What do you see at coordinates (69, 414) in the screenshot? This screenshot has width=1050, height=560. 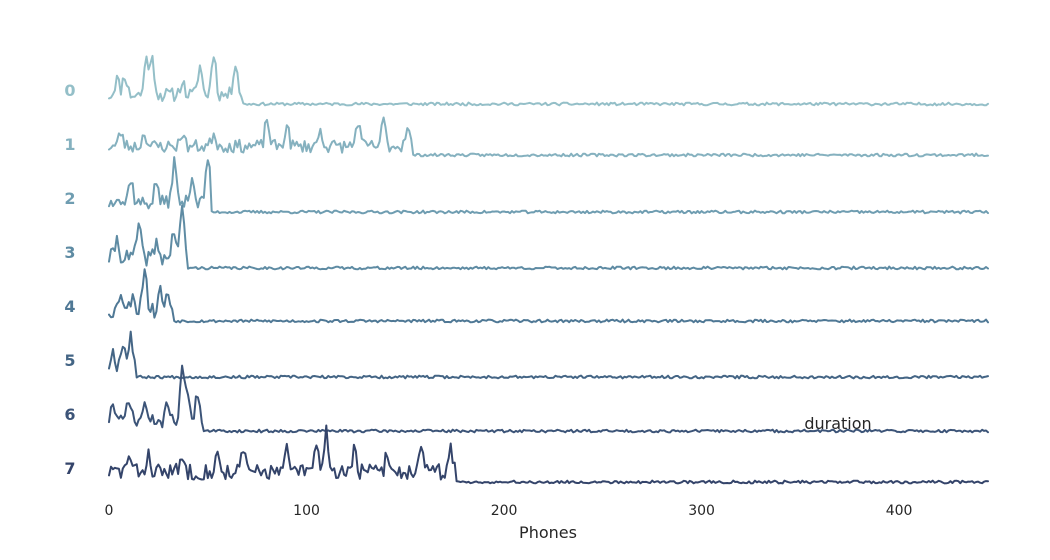 I see `row-label-6: 6` at bounding box center [69, 414].